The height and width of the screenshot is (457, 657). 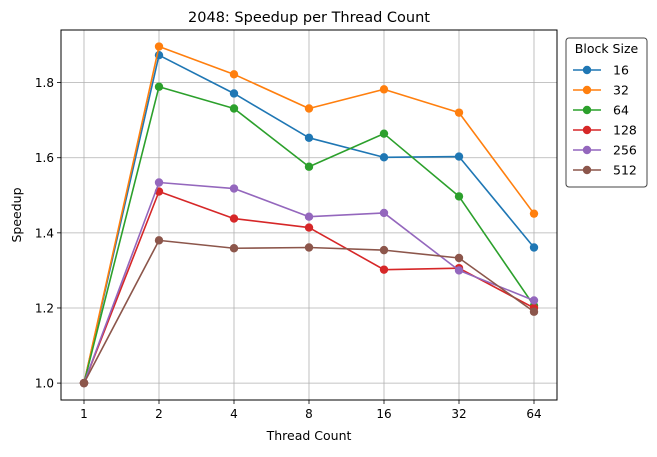 I want to click on x-axis-ticks: 1 2 4 8 16 32 64, so click(x=311, y=410).